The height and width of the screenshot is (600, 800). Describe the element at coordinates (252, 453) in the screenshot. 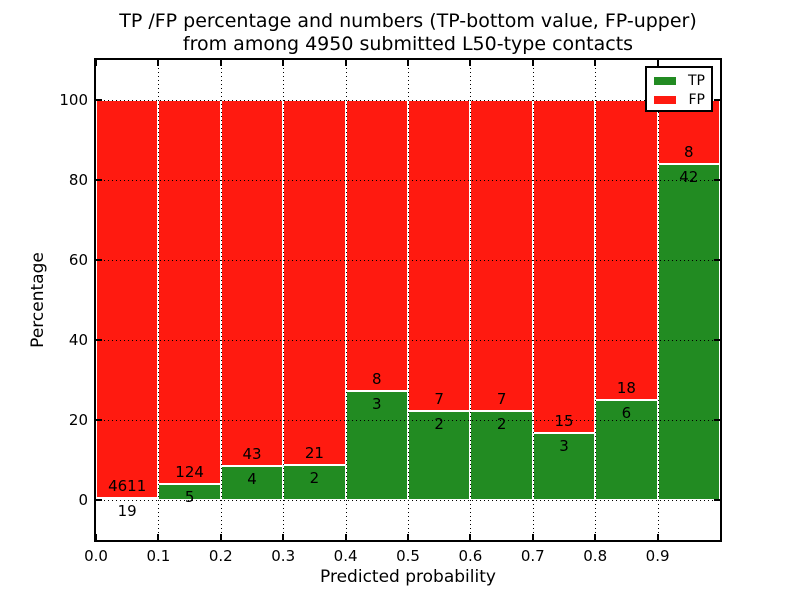

I see `fp-count-label: 43` at that location.